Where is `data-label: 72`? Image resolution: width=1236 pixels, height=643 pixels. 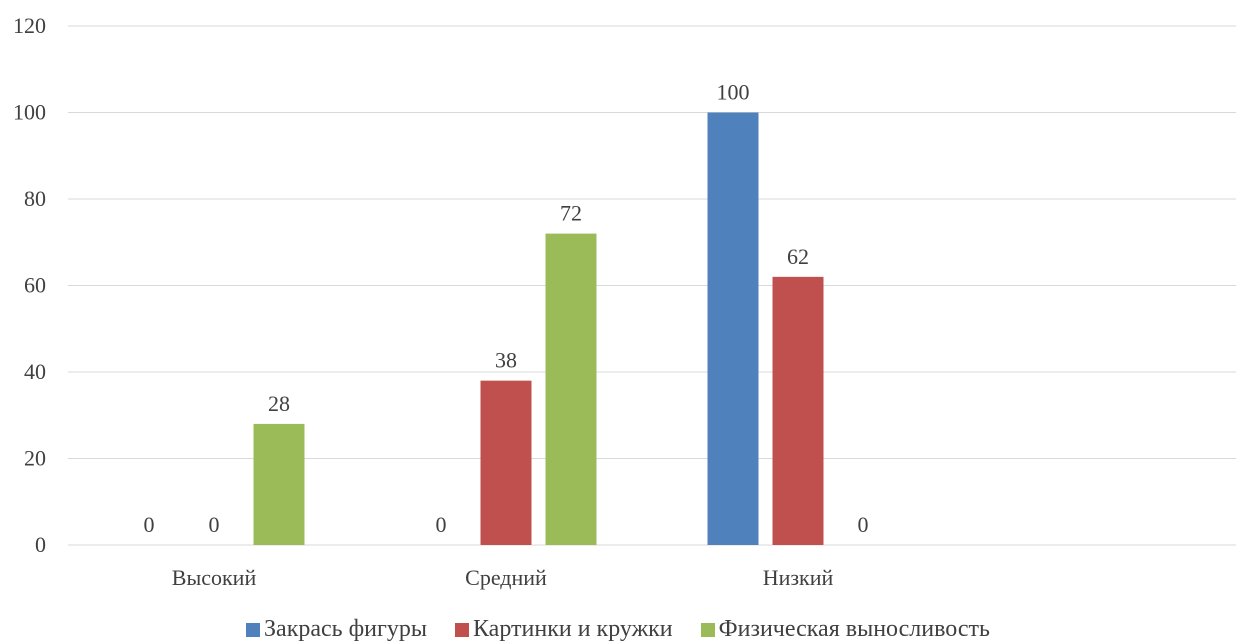 data-label: 72 is located at coordinates (571, 213).